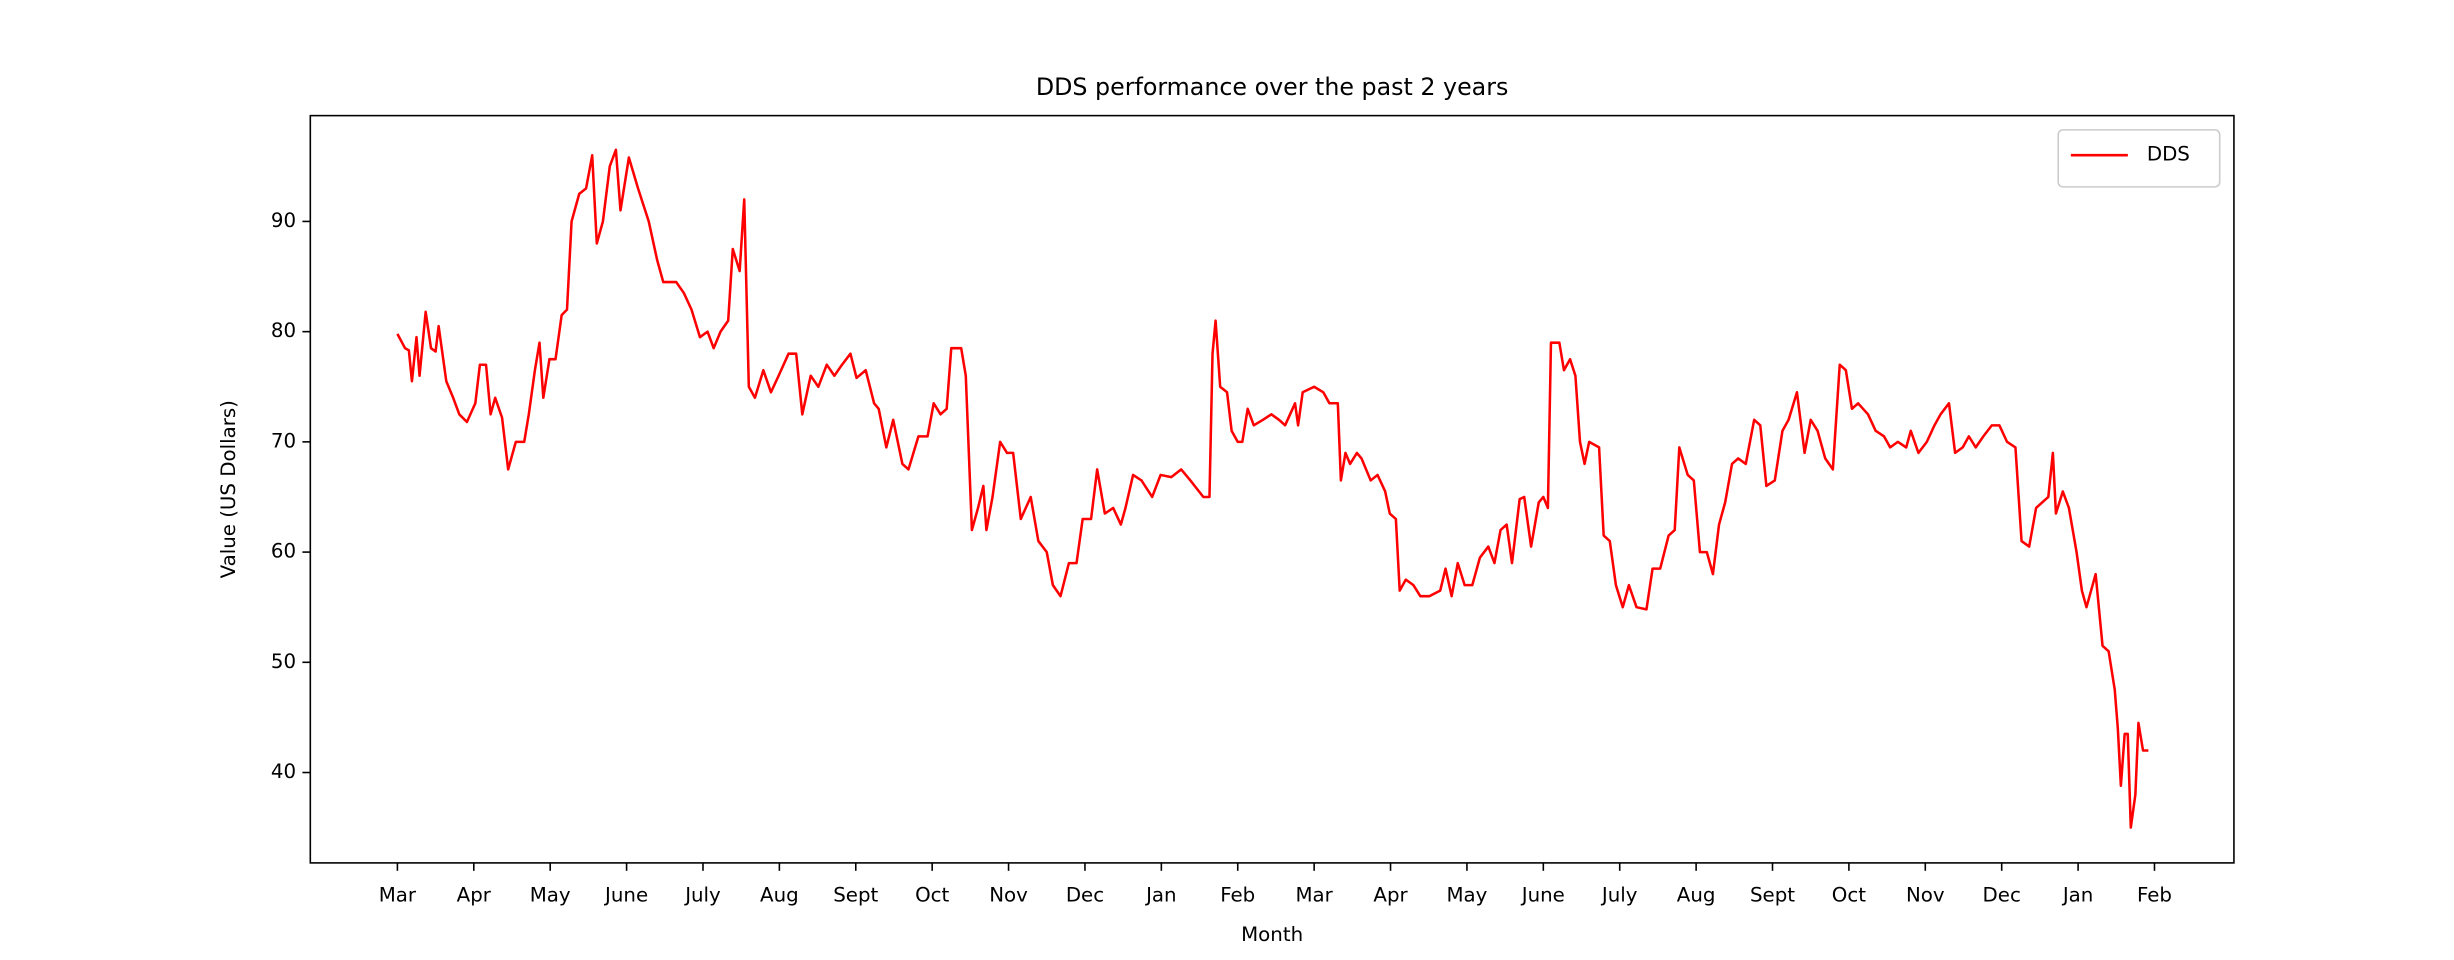 The image size is (2454, 960). What do you see at coordinates (2139, 158) in the screenshot?
I see `legend-box` at bounding box center [2139, 158].